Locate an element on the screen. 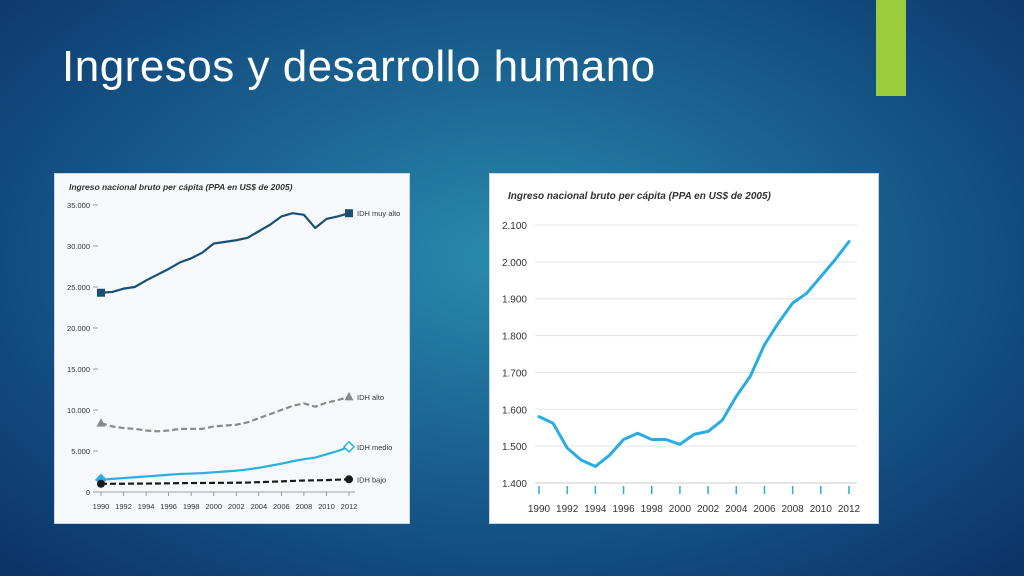 The height and width of the screenshot is (576, 1024). series-label: IDH alto is located at coordinates (370, 397).